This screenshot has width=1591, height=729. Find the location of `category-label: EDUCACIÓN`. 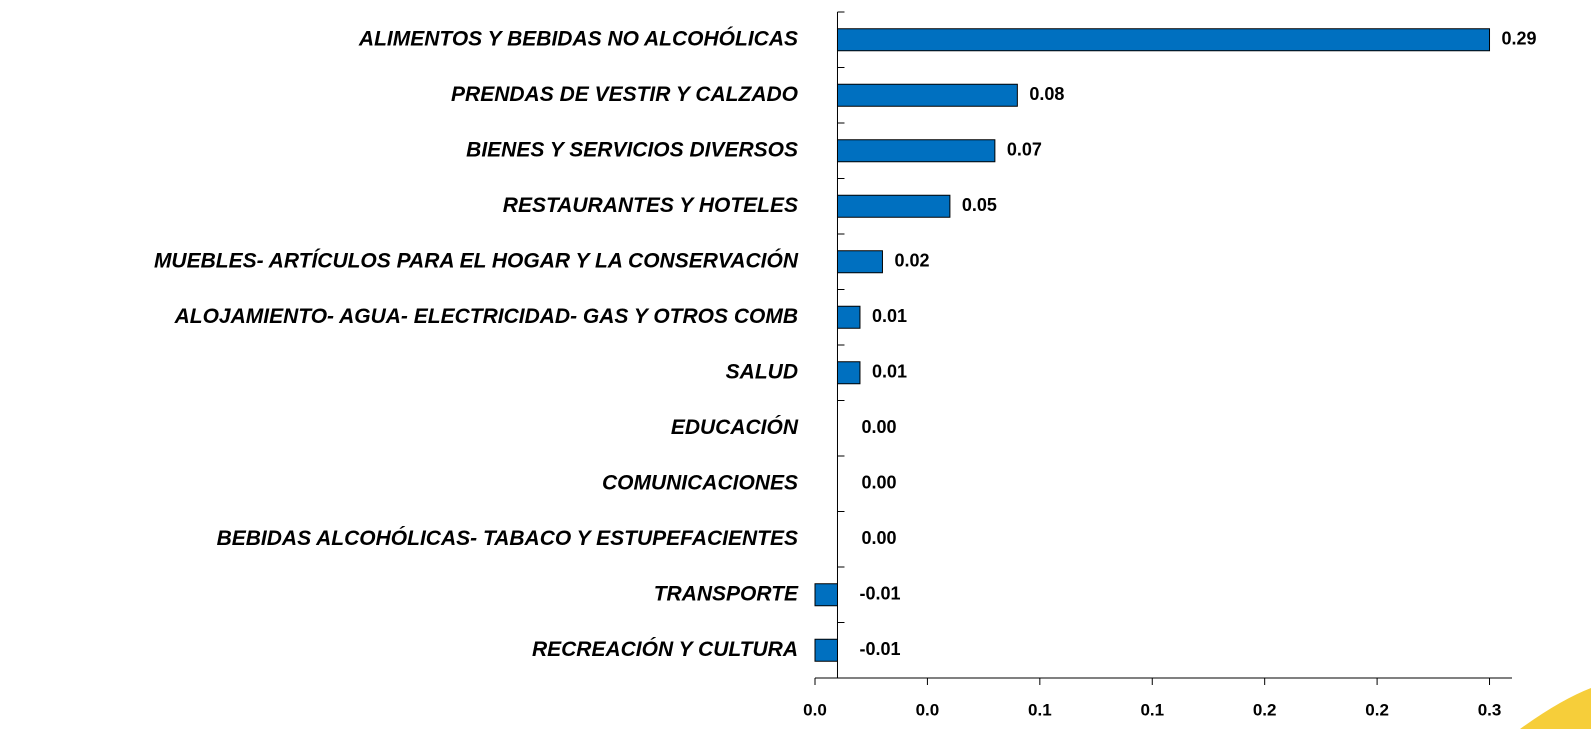

category-label: EDUCACIÓN is located at coordinates (735, 427).